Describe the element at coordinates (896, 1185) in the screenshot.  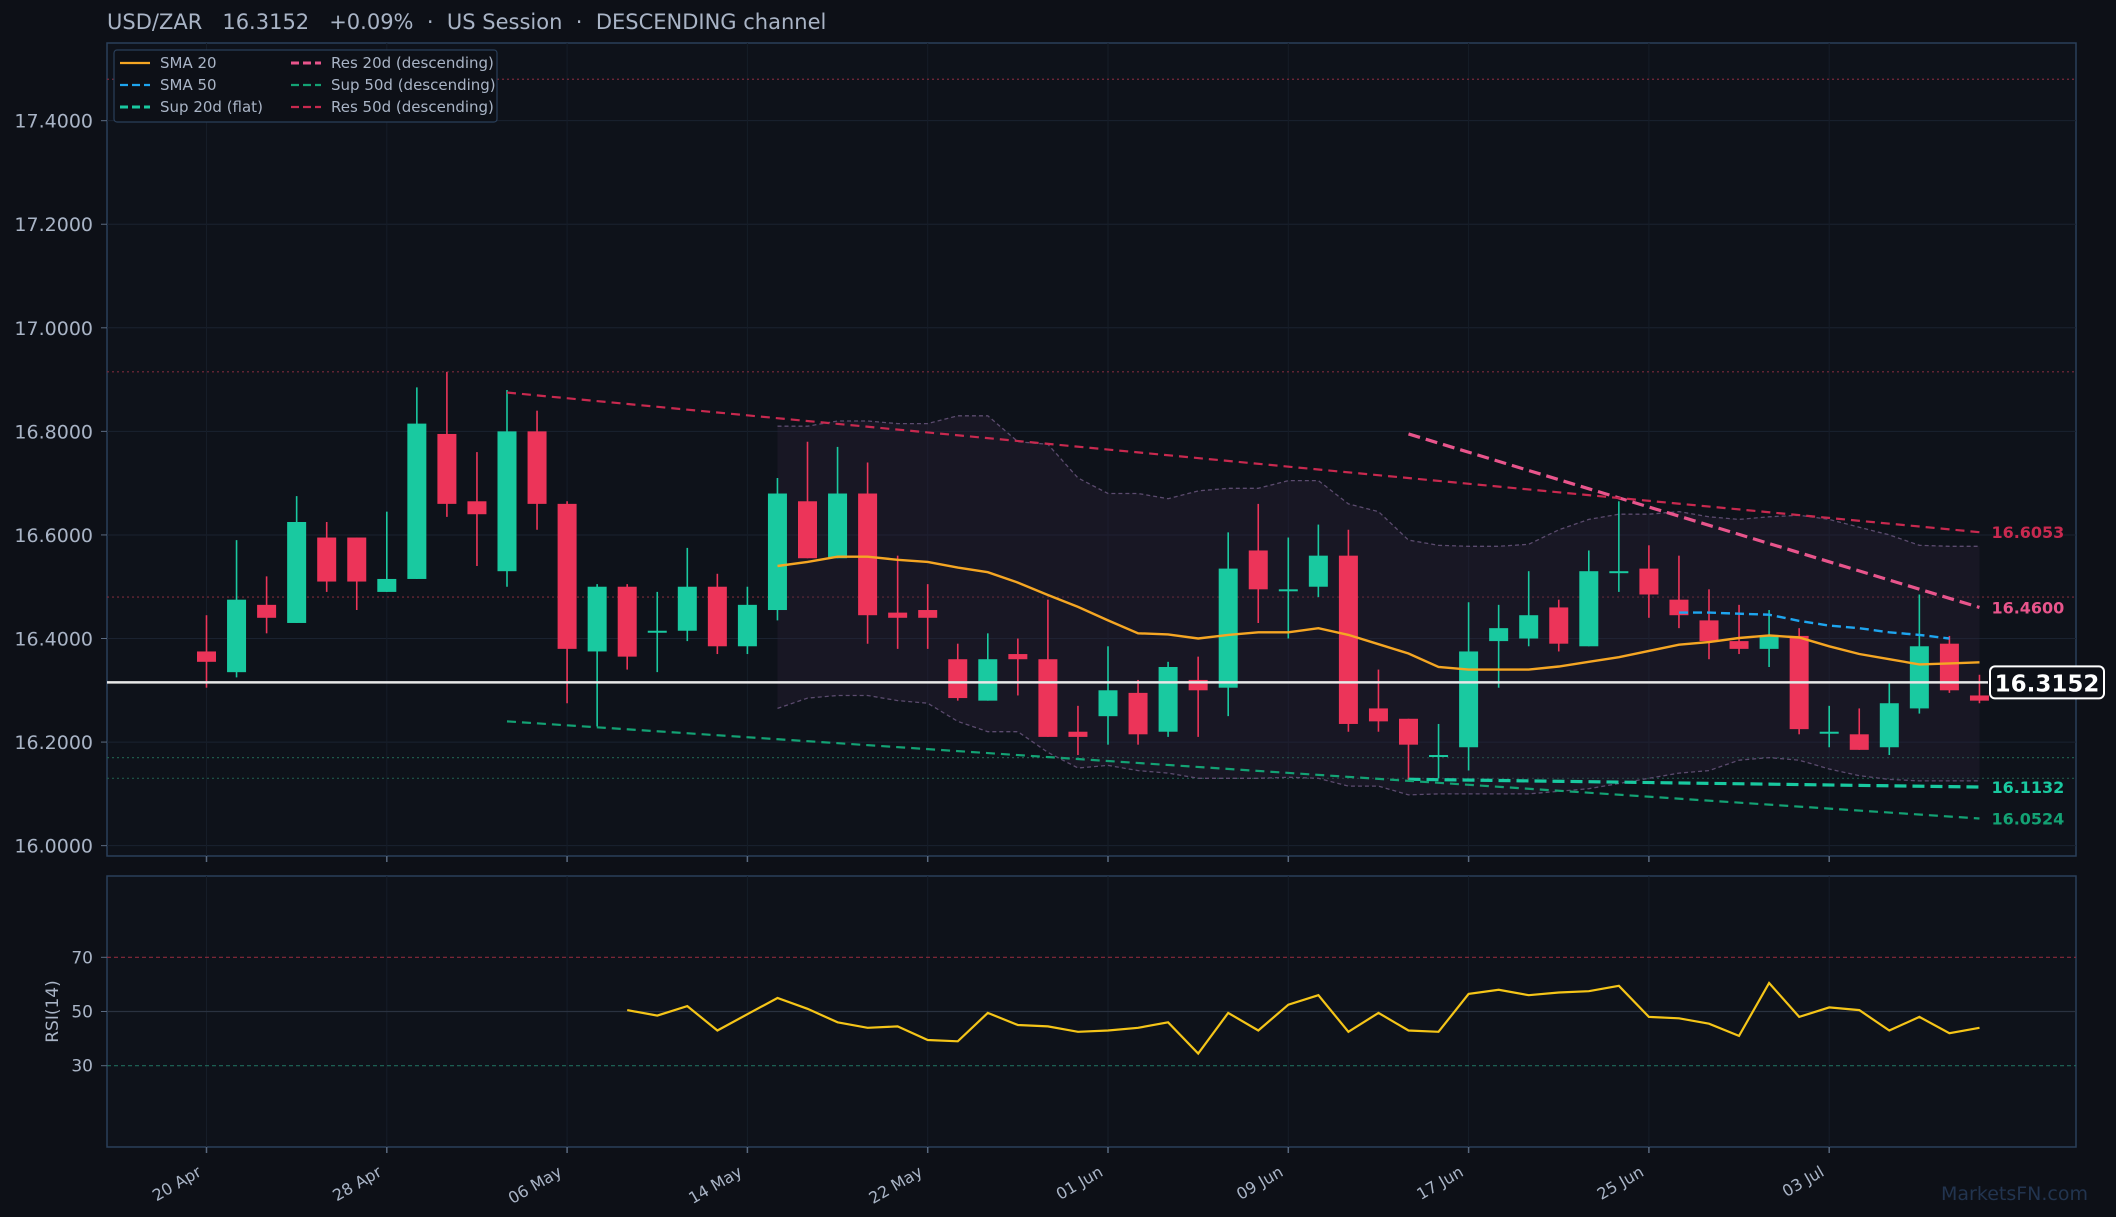
I see `x-tick-label: 22 May` at that location.